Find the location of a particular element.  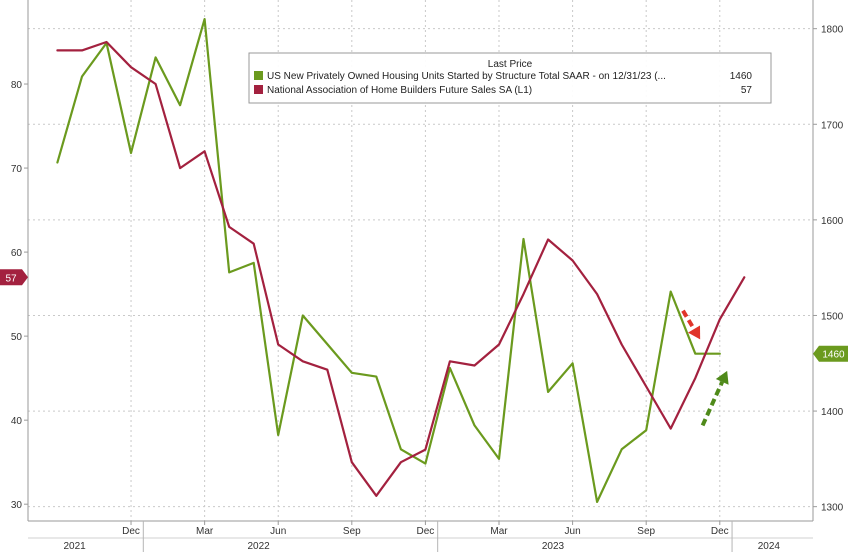

right-axis-tick-label: 1300 is located at coordinates (832, 508).